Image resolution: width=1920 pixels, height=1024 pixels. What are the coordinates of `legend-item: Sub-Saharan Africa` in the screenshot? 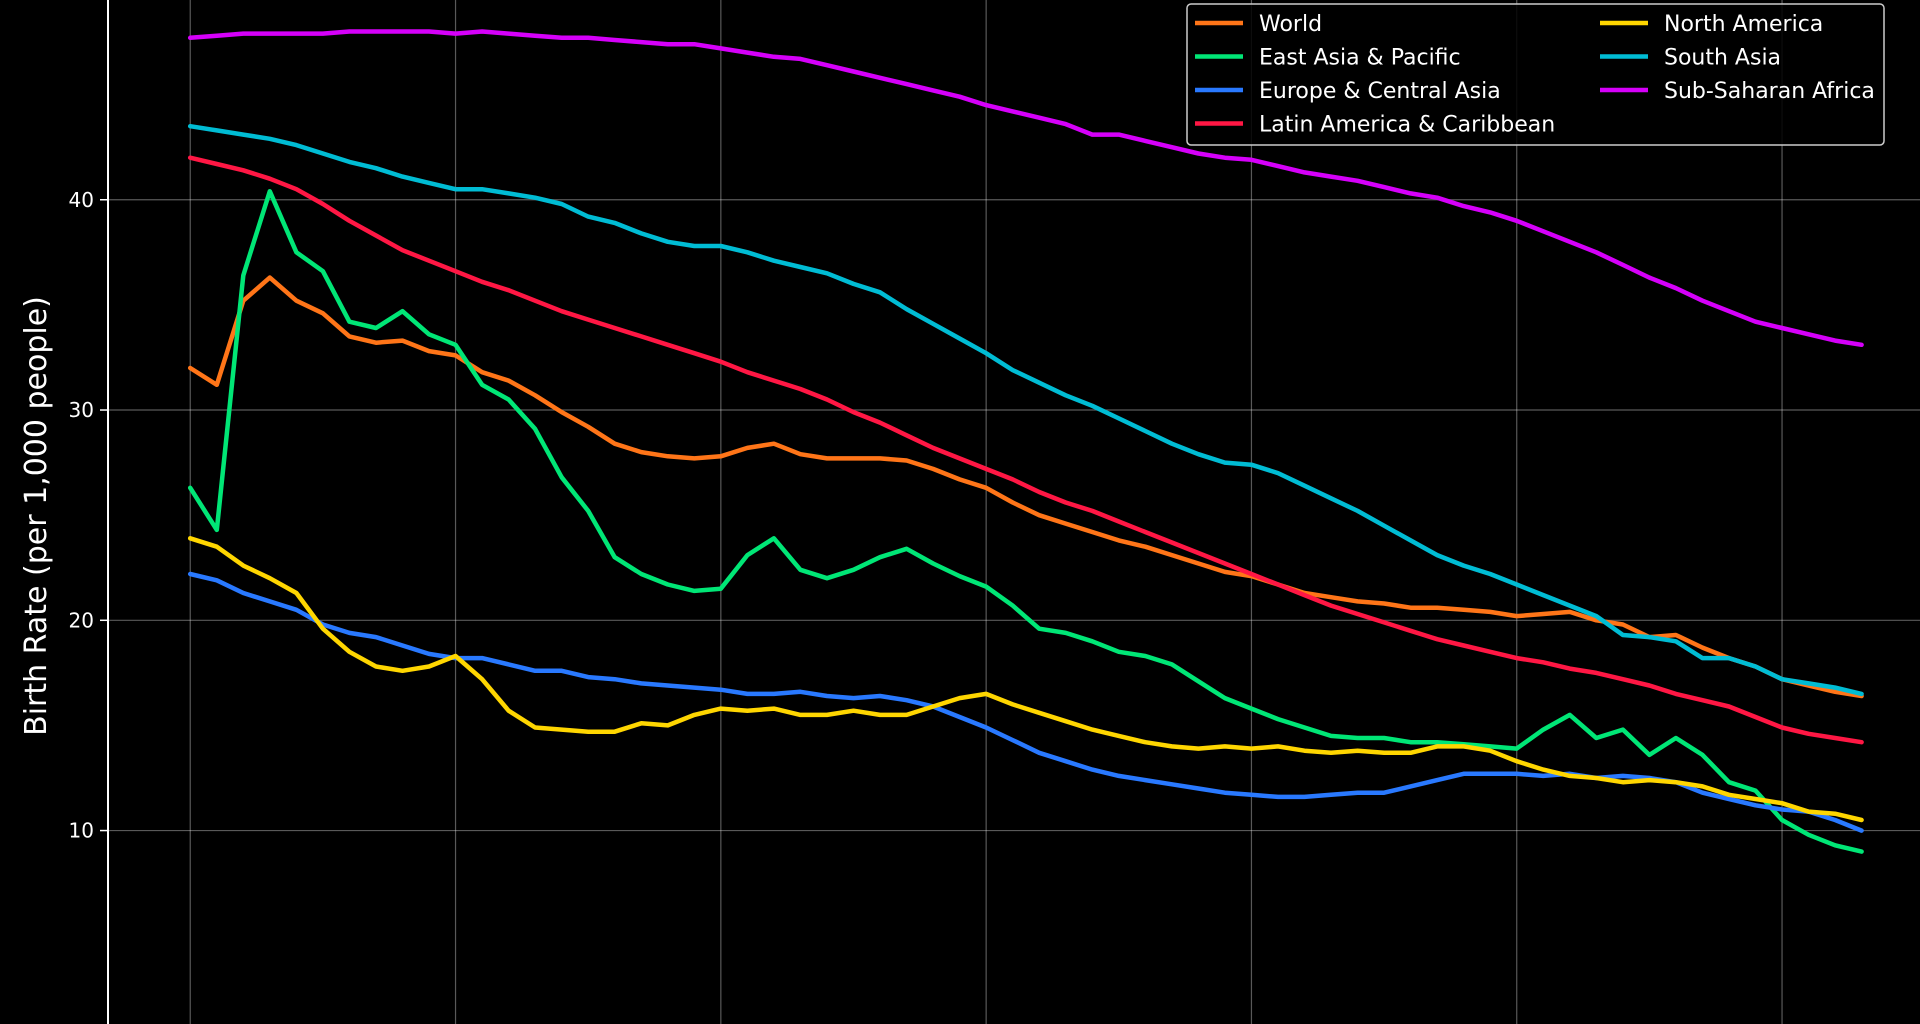 It's located at (1737, 91).